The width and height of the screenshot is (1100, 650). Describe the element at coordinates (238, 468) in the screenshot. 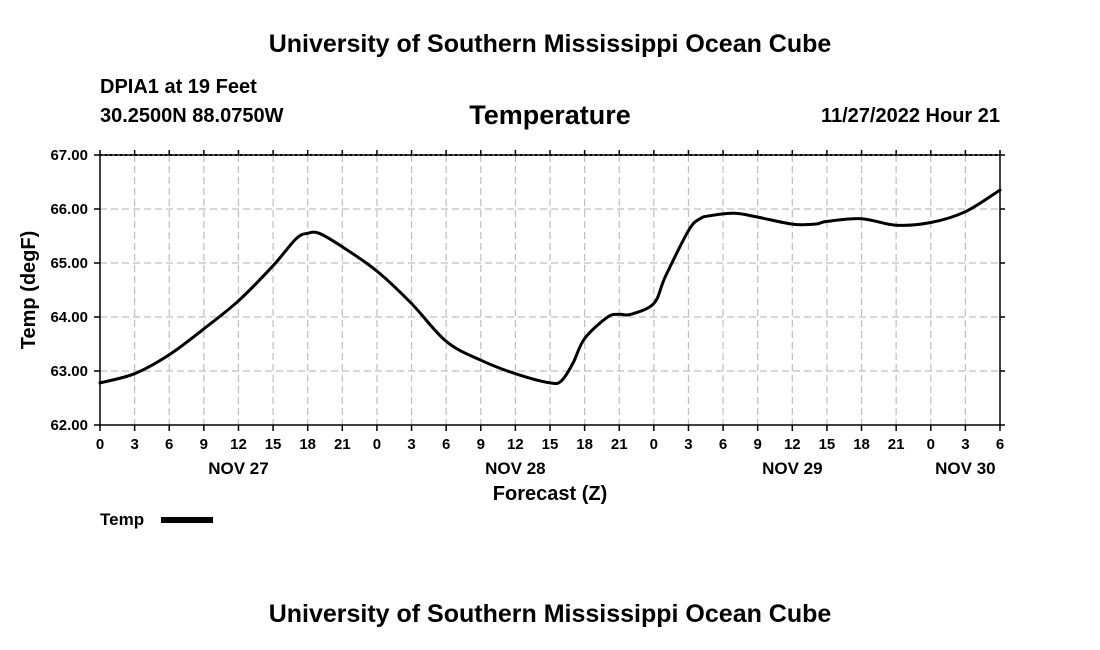

I see `day-label: NOV 27` at that location.